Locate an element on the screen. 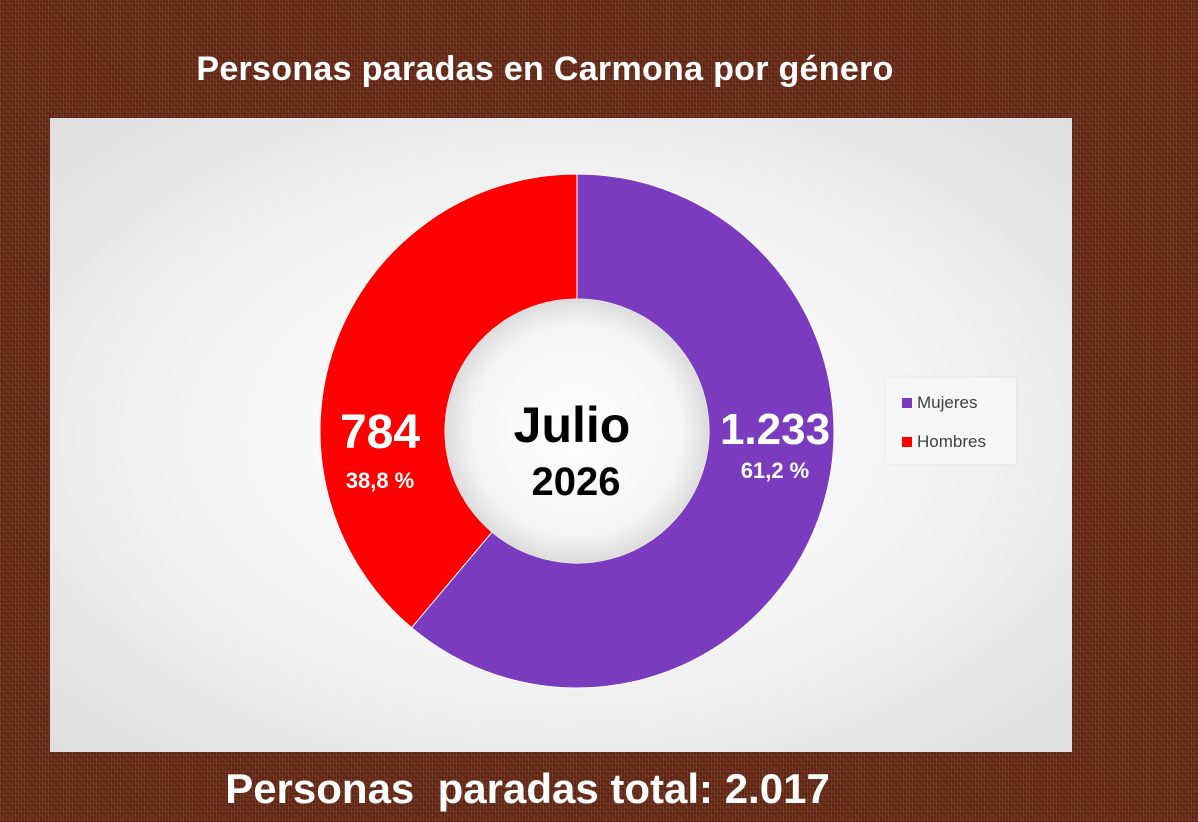  legend-swatch-mujeres is located at coordinates (907, 403).